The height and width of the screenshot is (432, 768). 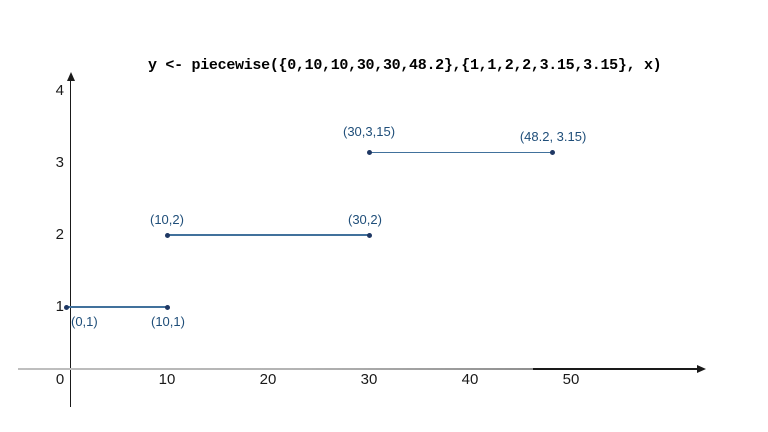 What do you see at coordinates (167, 379) in the screenshot?
I see `x-tick-label: 10` at bounding box center [167, 379].